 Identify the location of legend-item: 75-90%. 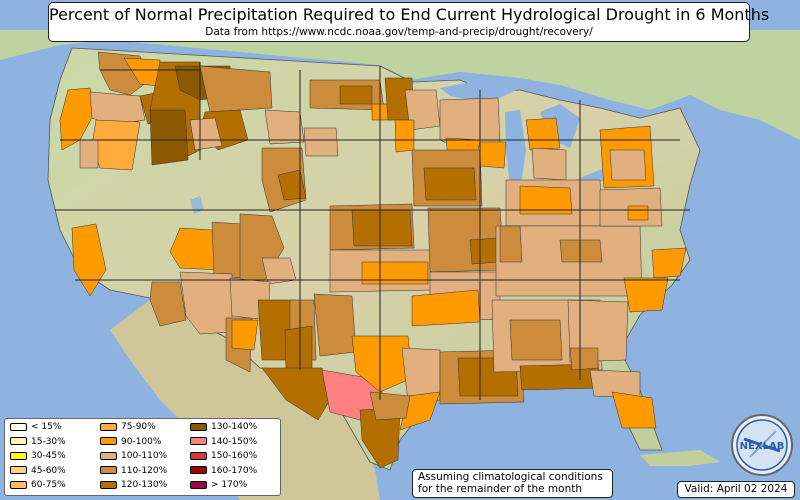
(128, 427).